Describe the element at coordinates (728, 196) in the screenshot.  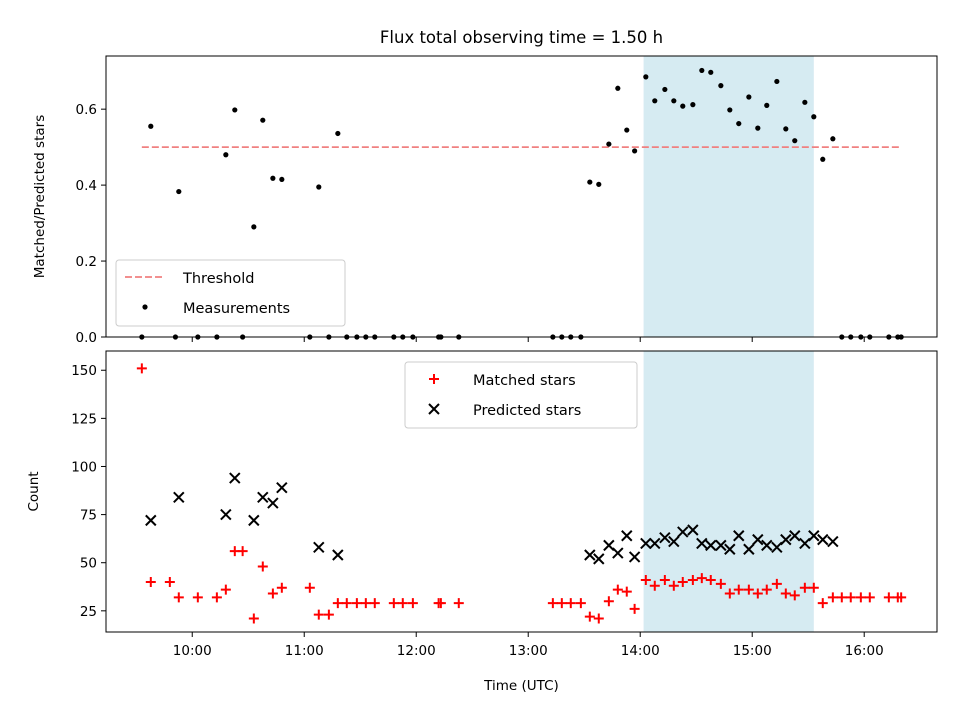
I see `top-highlight-span` at that location.